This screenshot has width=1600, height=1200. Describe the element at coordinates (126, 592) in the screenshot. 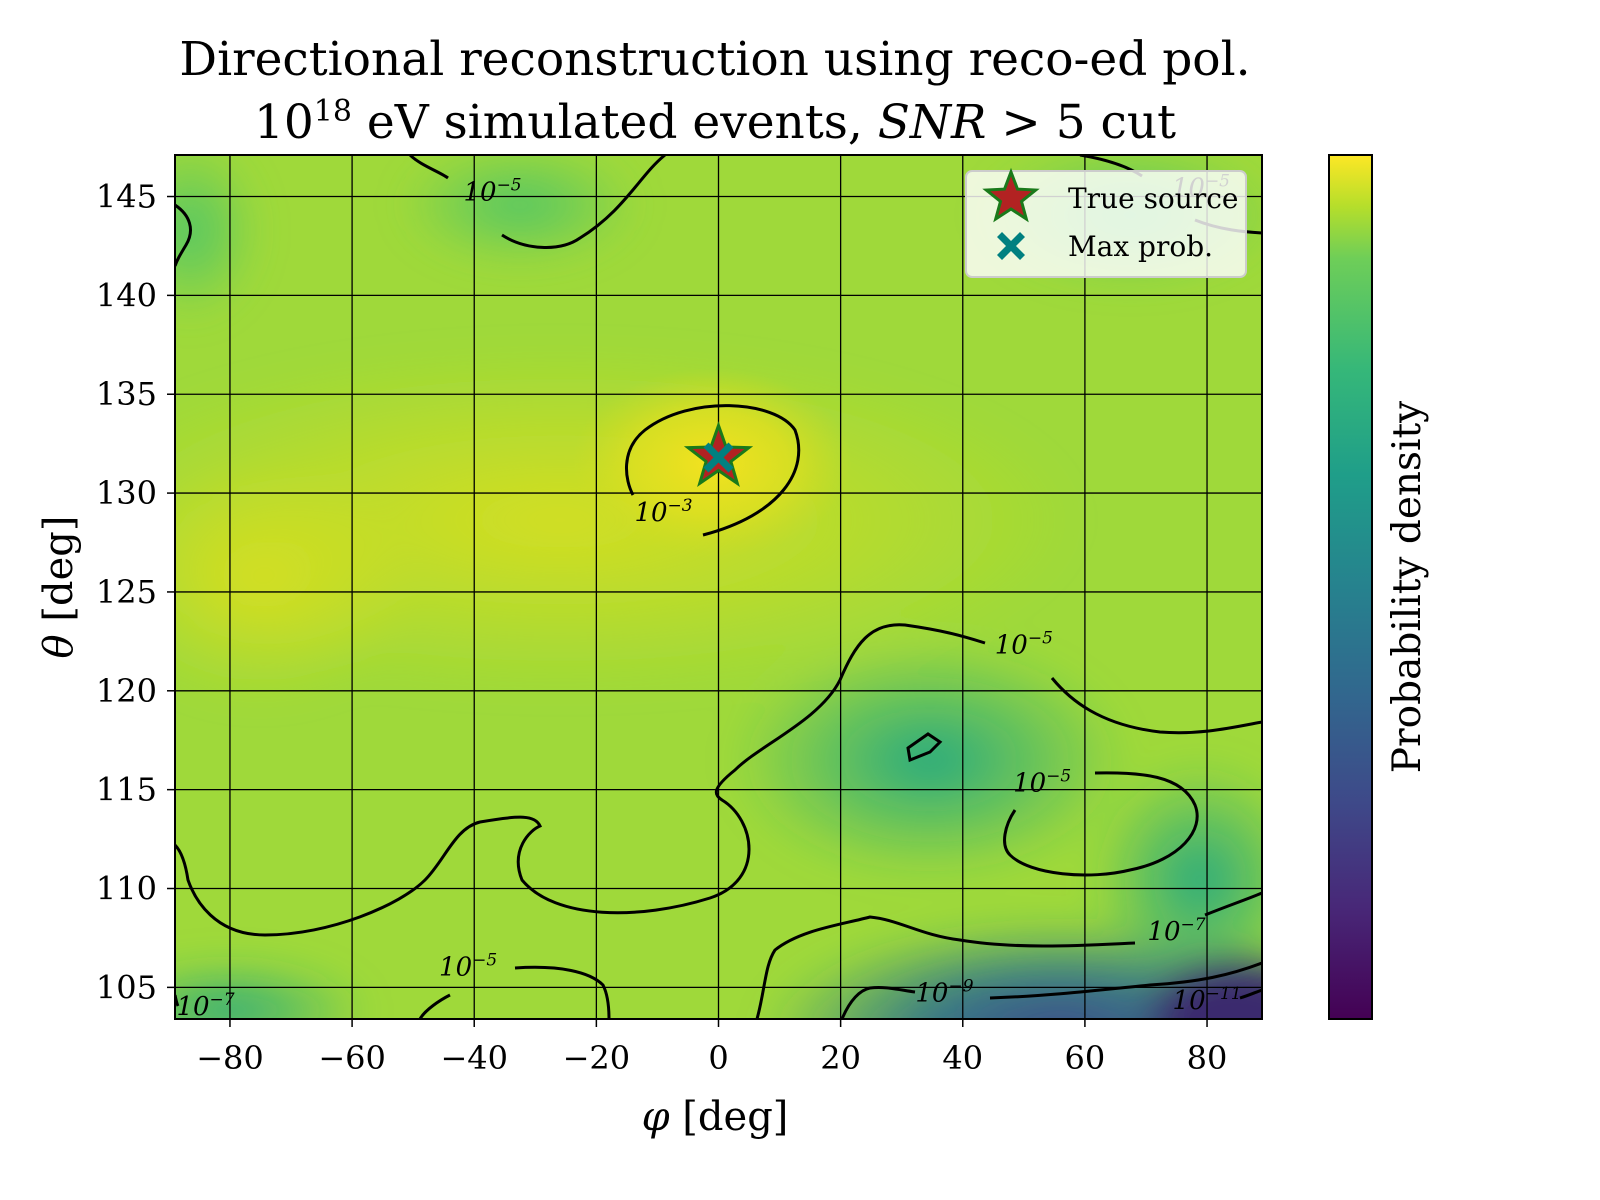

I see `y-tick-label: 125` at that location.